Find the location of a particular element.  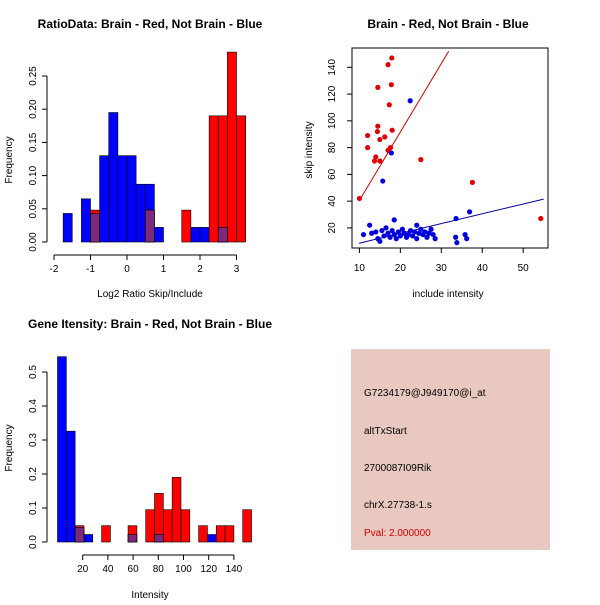

pval-text: Pval: 2.000000 is located at coordinates (397, 533).